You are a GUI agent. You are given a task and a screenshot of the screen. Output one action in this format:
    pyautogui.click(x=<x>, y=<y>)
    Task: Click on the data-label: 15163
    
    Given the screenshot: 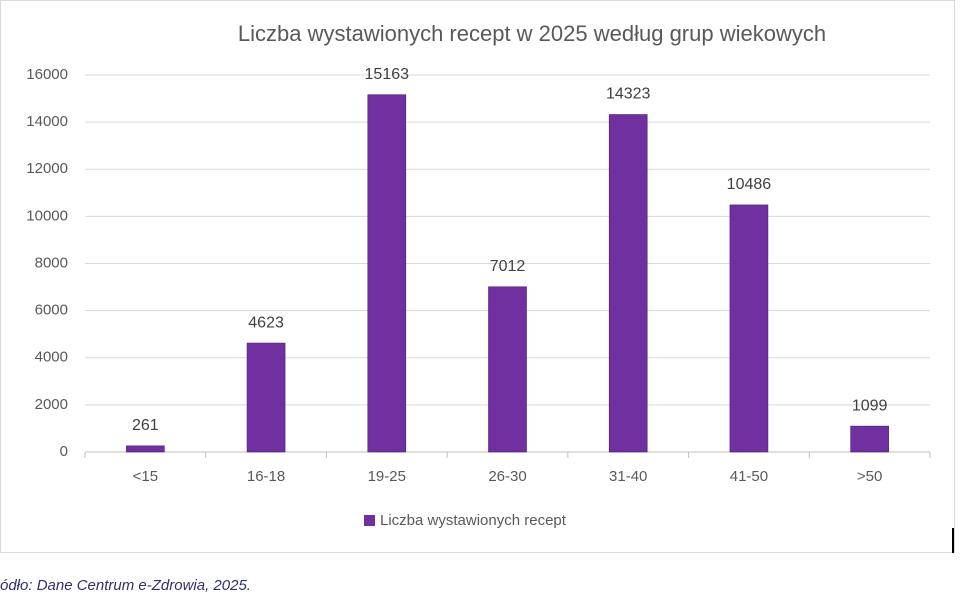 What is the action you would take?
    pyautogui.click(x=387, y=74)
    